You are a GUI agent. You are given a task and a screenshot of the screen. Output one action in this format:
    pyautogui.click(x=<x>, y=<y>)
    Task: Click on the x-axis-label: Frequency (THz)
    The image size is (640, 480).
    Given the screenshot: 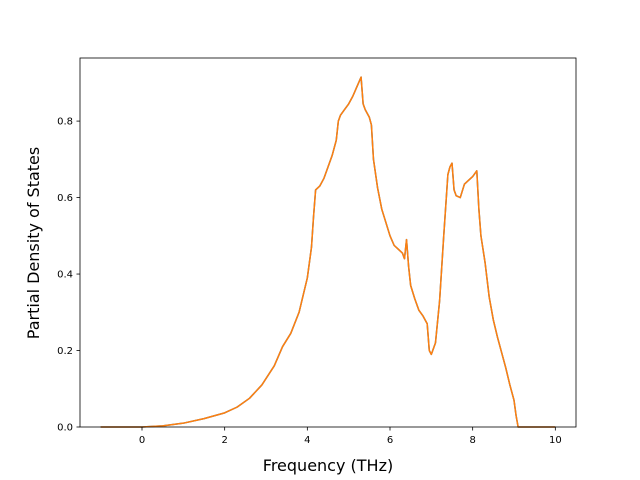 What is the action you would take?
    pyautogui.click(x=328, y=465)
    